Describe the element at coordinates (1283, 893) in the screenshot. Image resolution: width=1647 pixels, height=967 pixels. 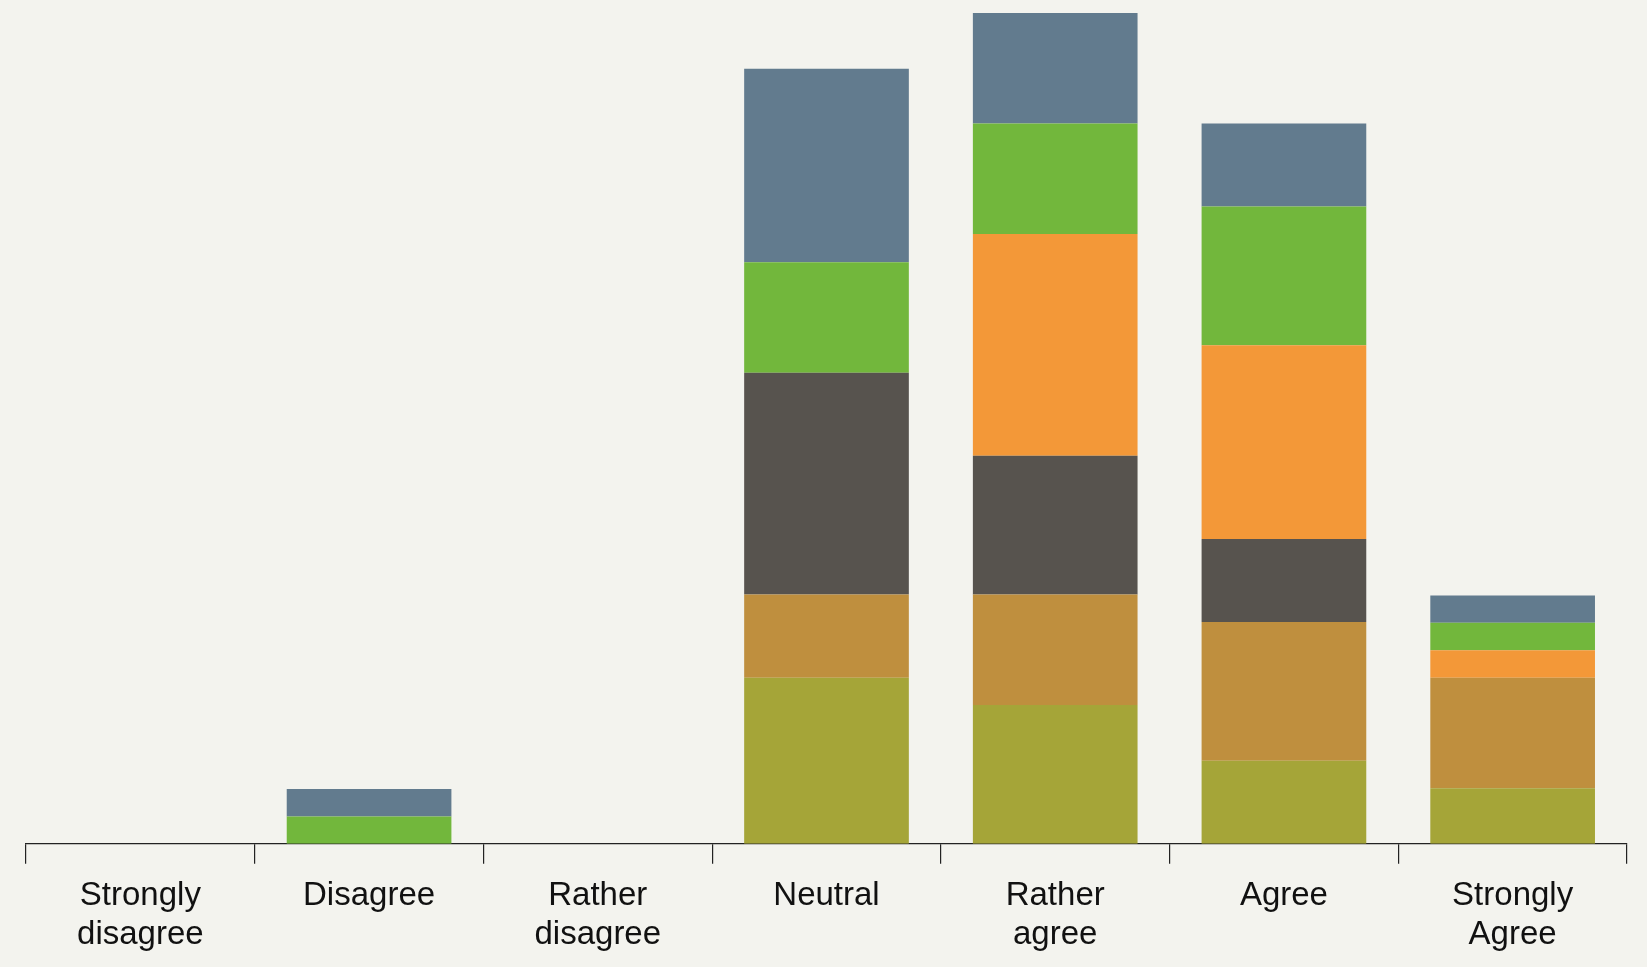
I see `x-tick-label: Agree` at that location.